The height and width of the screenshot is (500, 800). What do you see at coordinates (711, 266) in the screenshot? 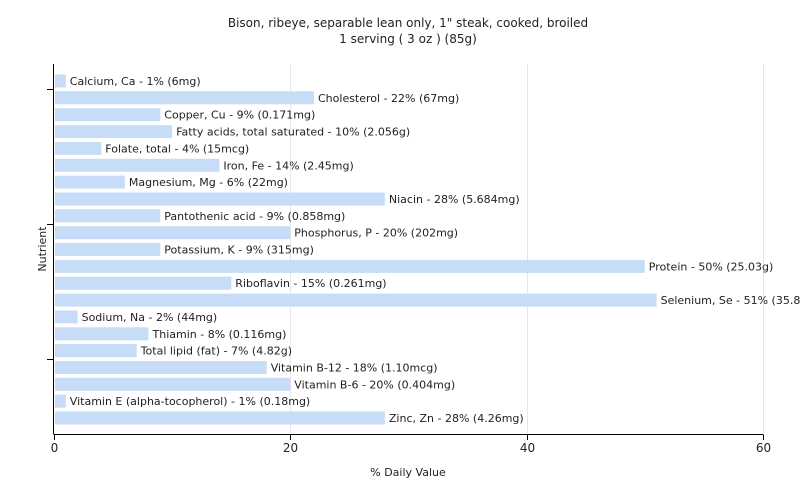
I see `bar-label: Protein - 50% (25.03g)` at bounding box center [711, 266].